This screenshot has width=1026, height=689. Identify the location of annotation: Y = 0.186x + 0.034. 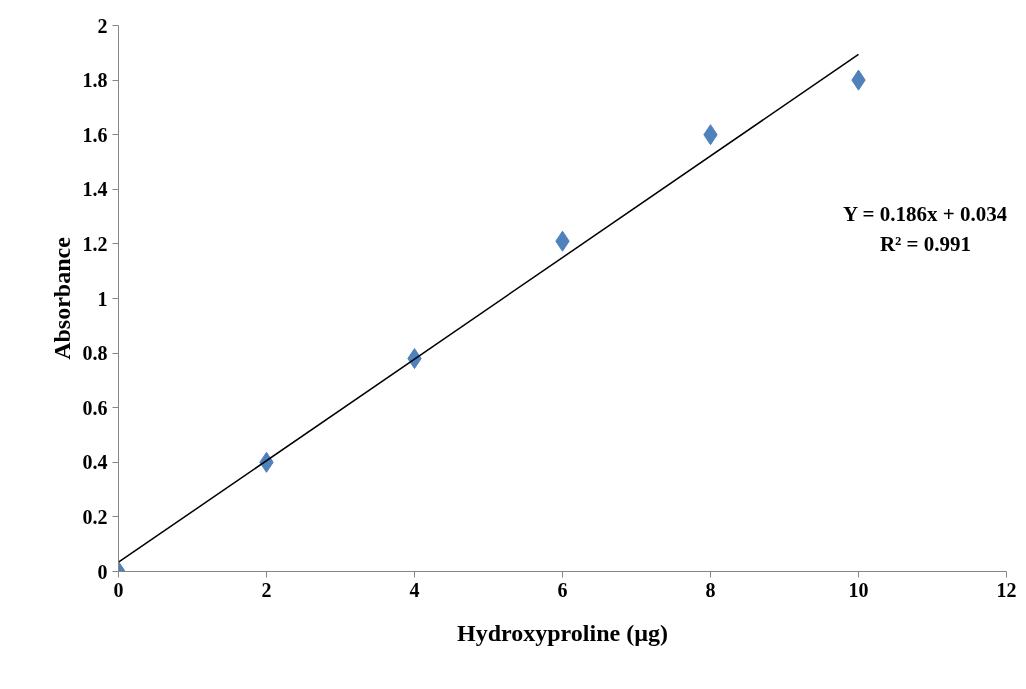
(925, 213).